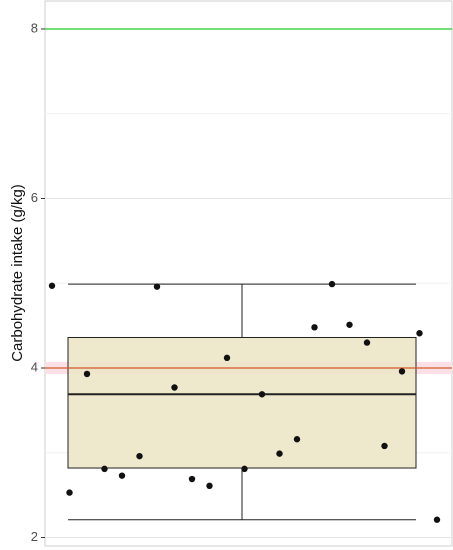 The height and width of the screenshot is (550, 453). What do you see at coordinates (34, 536) in the screenshot?
I see `y-tick-label: 2` at bounding box center [34, 536].